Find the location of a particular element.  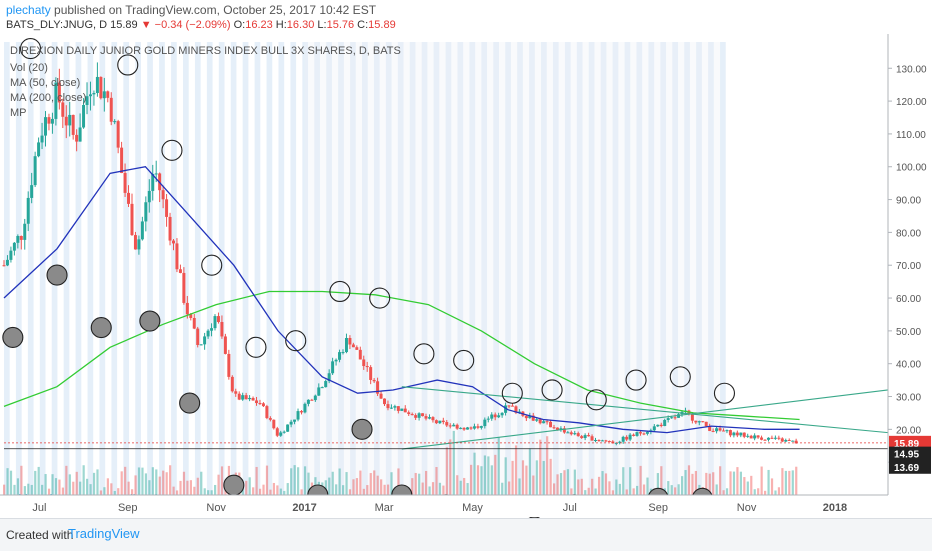

close-value: 15.89 is located at coordinates (382, 25).